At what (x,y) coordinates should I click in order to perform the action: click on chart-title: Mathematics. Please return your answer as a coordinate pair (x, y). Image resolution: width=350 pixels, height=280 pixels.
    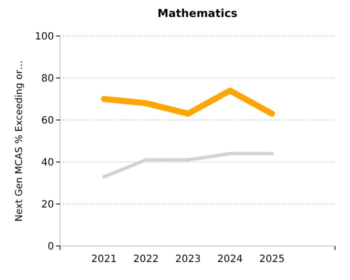
    Looking at the image, I should click on (198, 13).